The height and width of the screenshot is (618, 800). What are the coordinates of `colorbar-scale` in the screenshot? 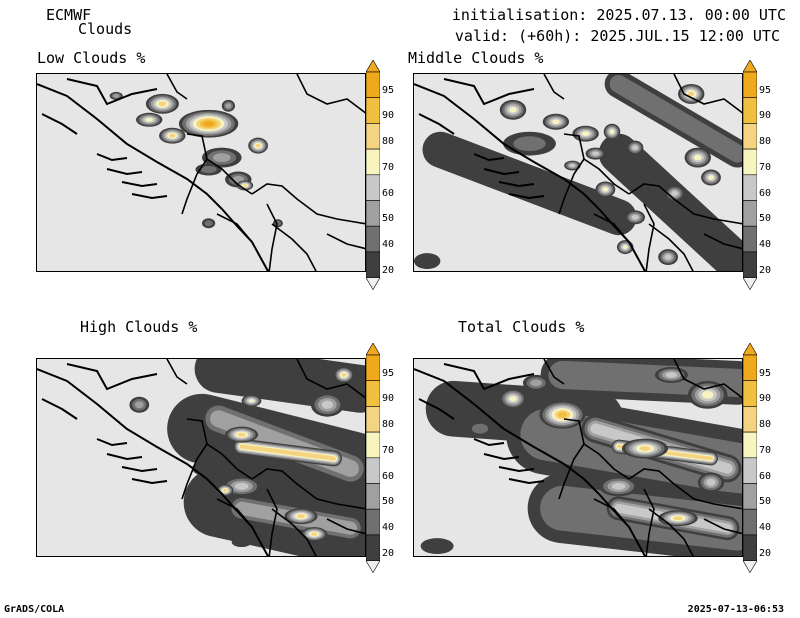 It's located at (750, 458).